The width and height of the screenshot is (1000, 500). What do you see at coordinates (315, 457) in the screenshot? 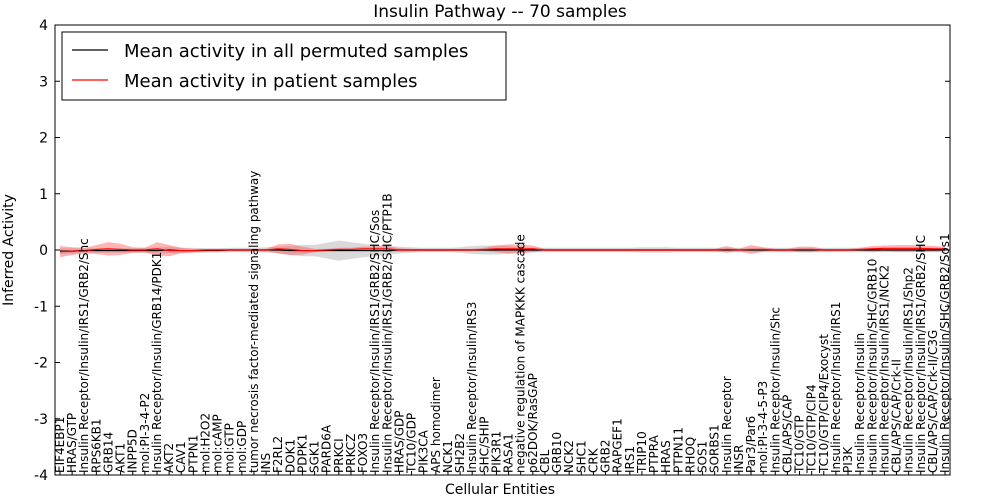
I see `x-tick-label: SGK1` at bounding box center [315, 457].